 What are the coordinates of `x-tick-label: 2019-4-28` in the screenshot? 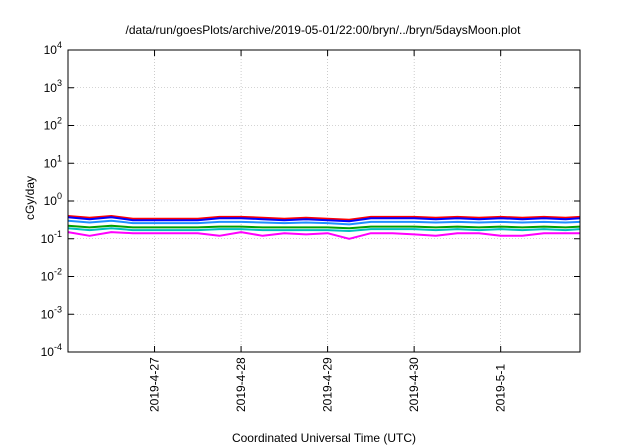 It's located at (241, 384).